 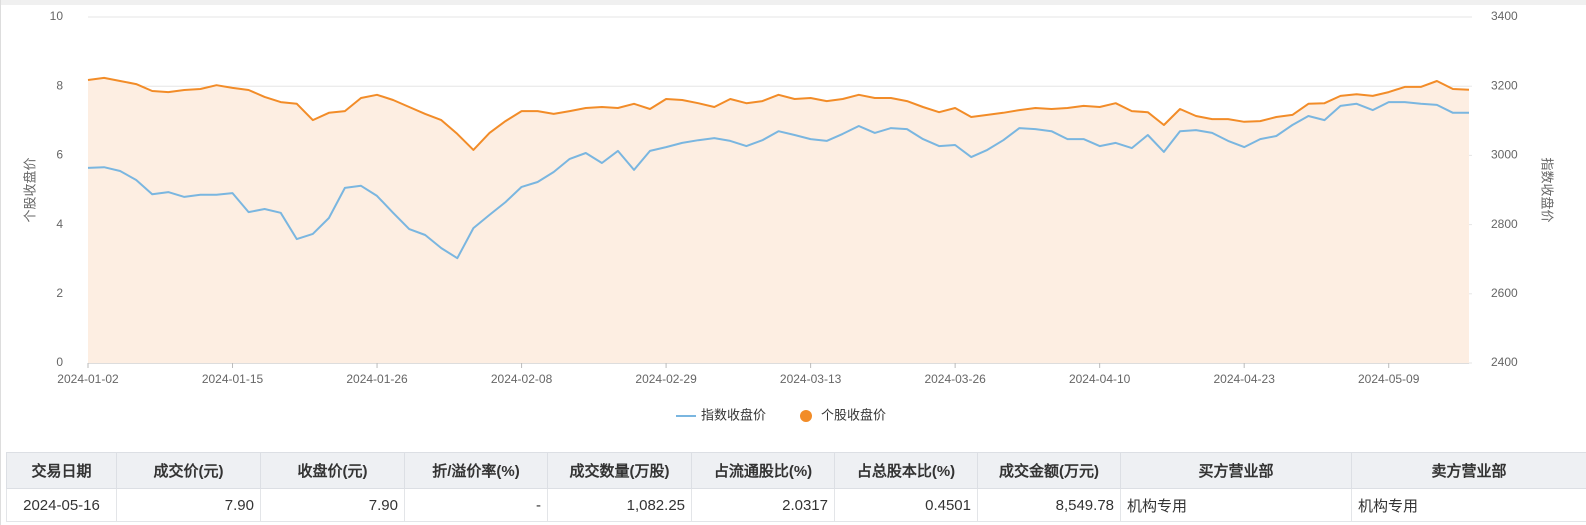 I want to click on top-bar, so click(x=793, y=2).